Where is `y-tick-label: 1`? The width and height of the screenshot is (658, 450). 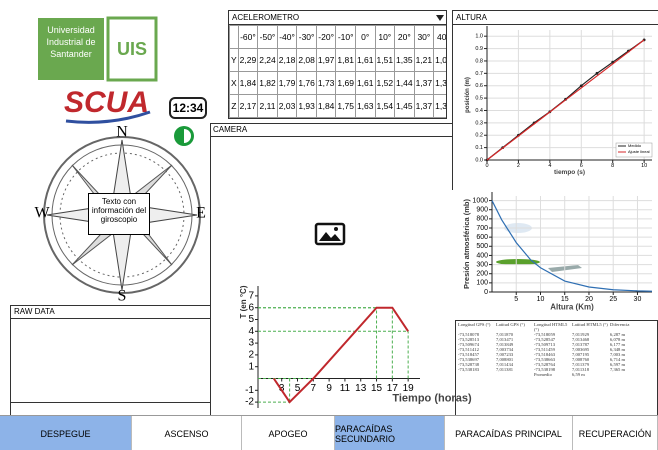 y-tick-label: 1 is located at coordinates (251, 366).